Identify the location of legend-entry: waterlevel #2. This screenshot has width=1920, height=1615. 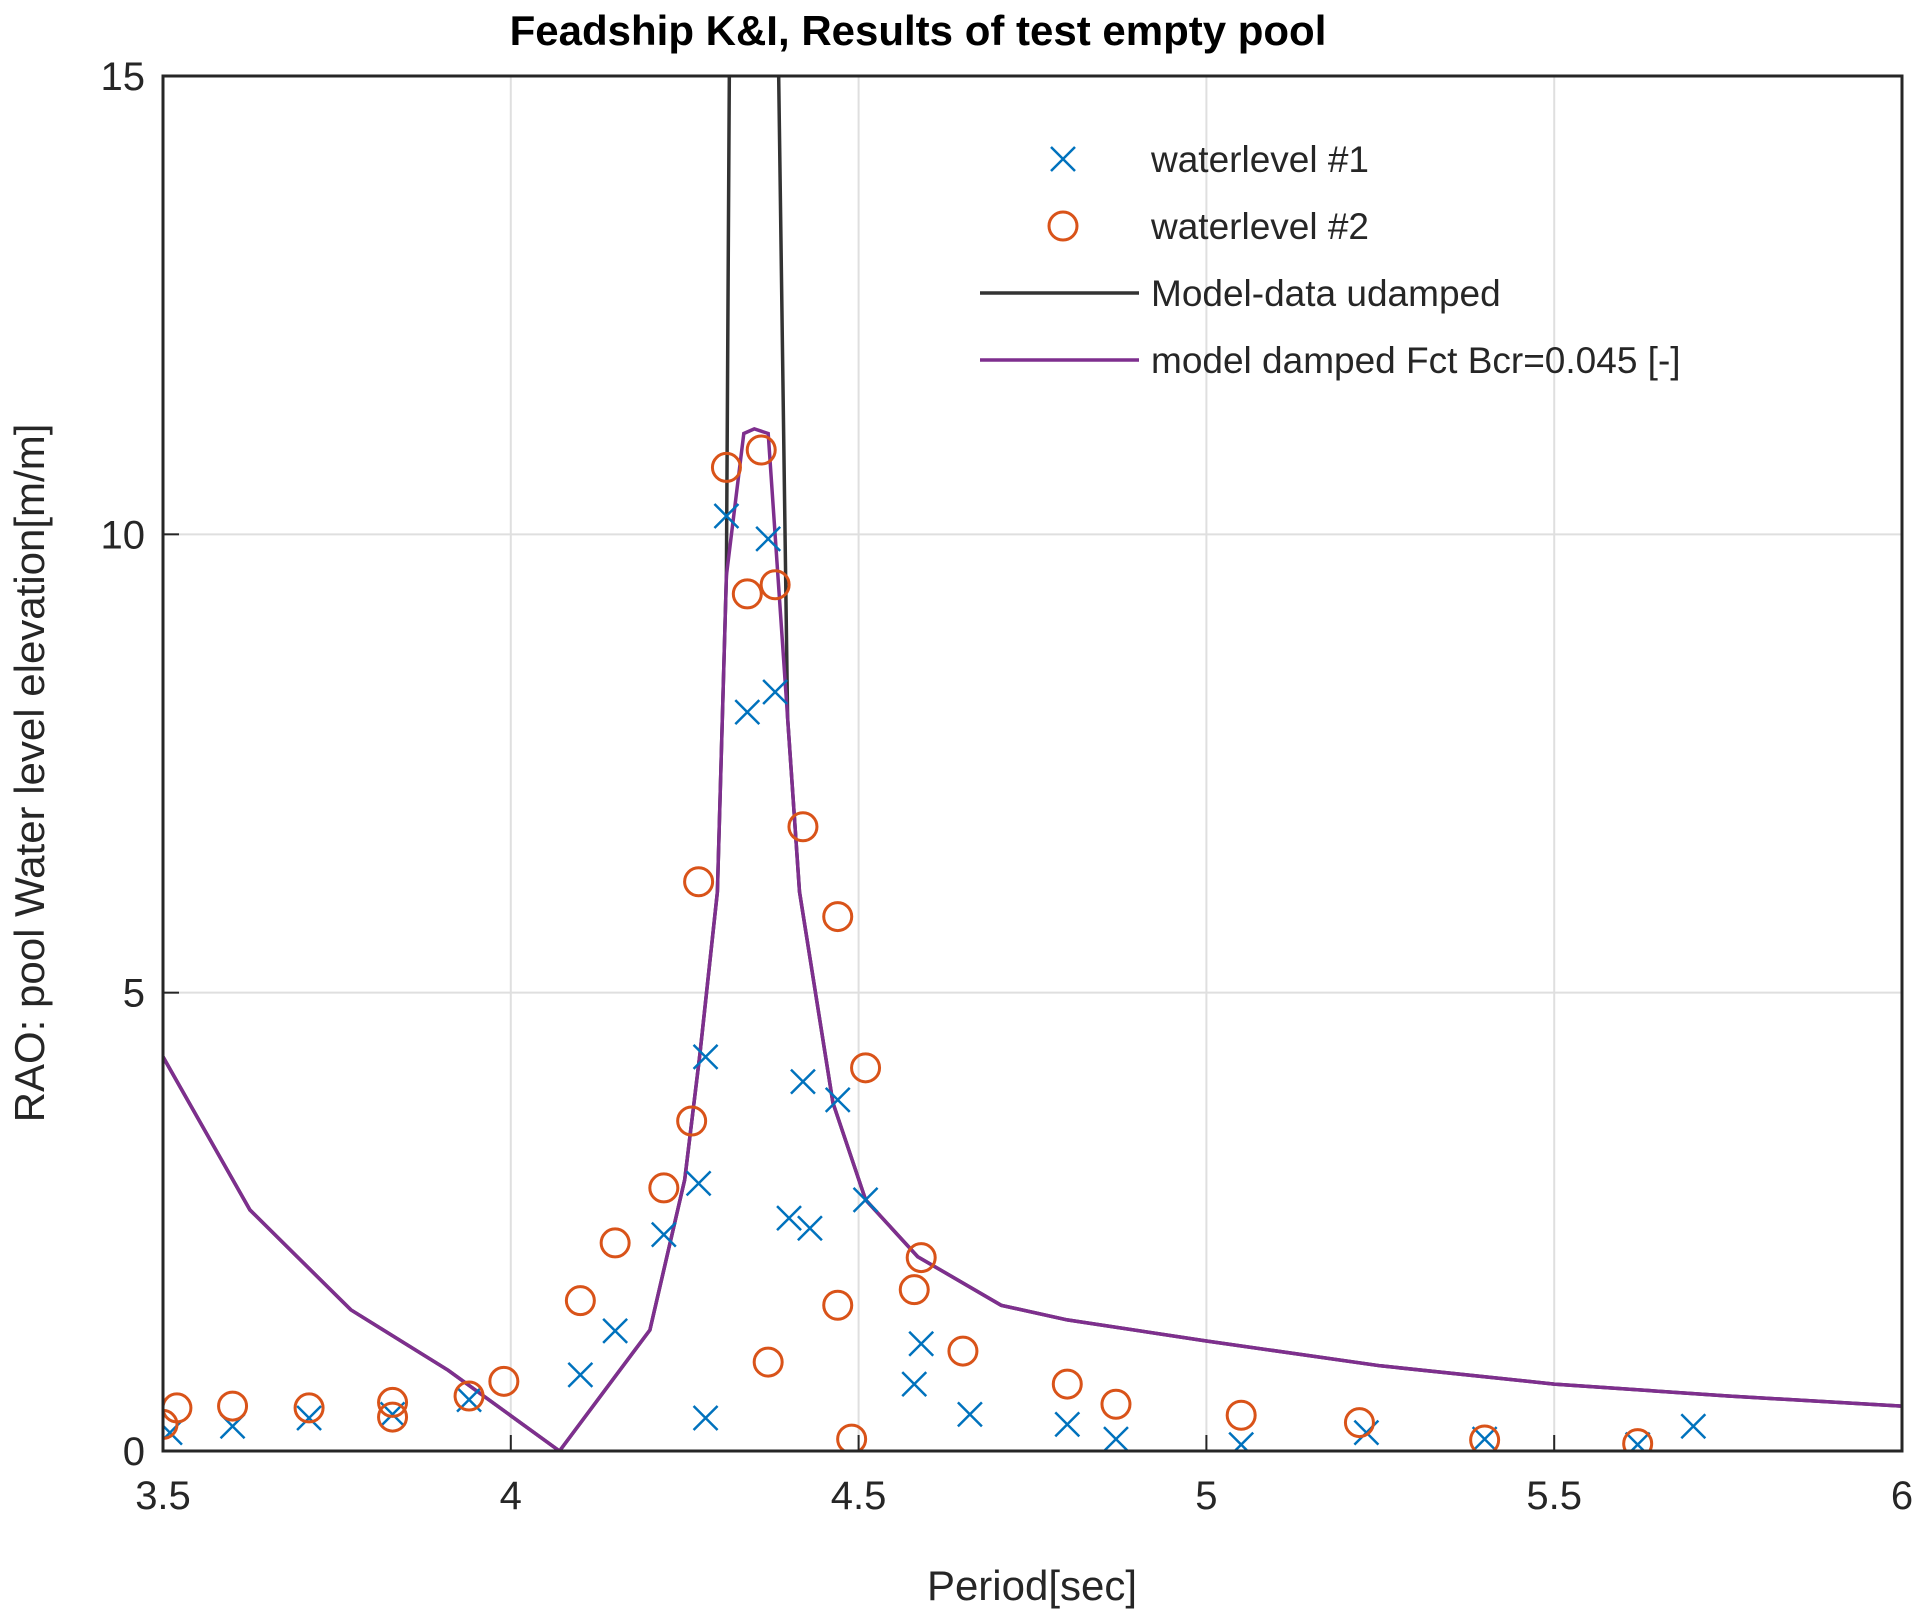
(1208, 226).